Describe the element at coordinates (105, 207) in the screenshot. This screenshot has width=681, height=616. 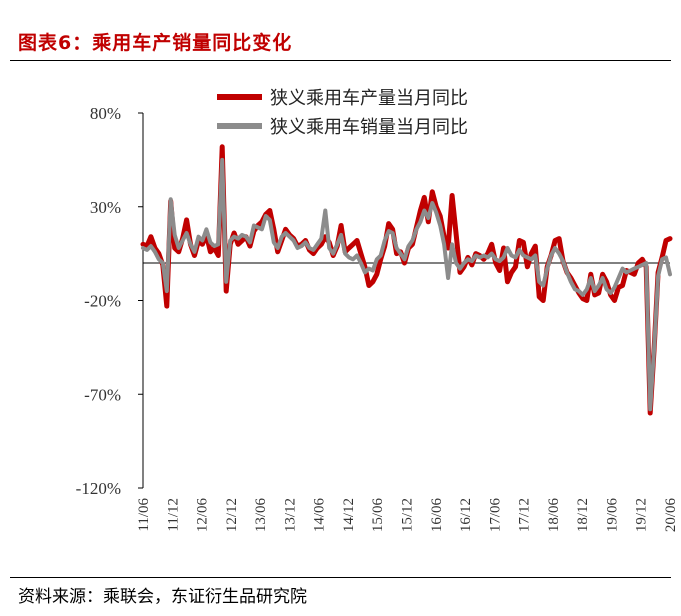
I see `y-tick-label: 30%` at that location.